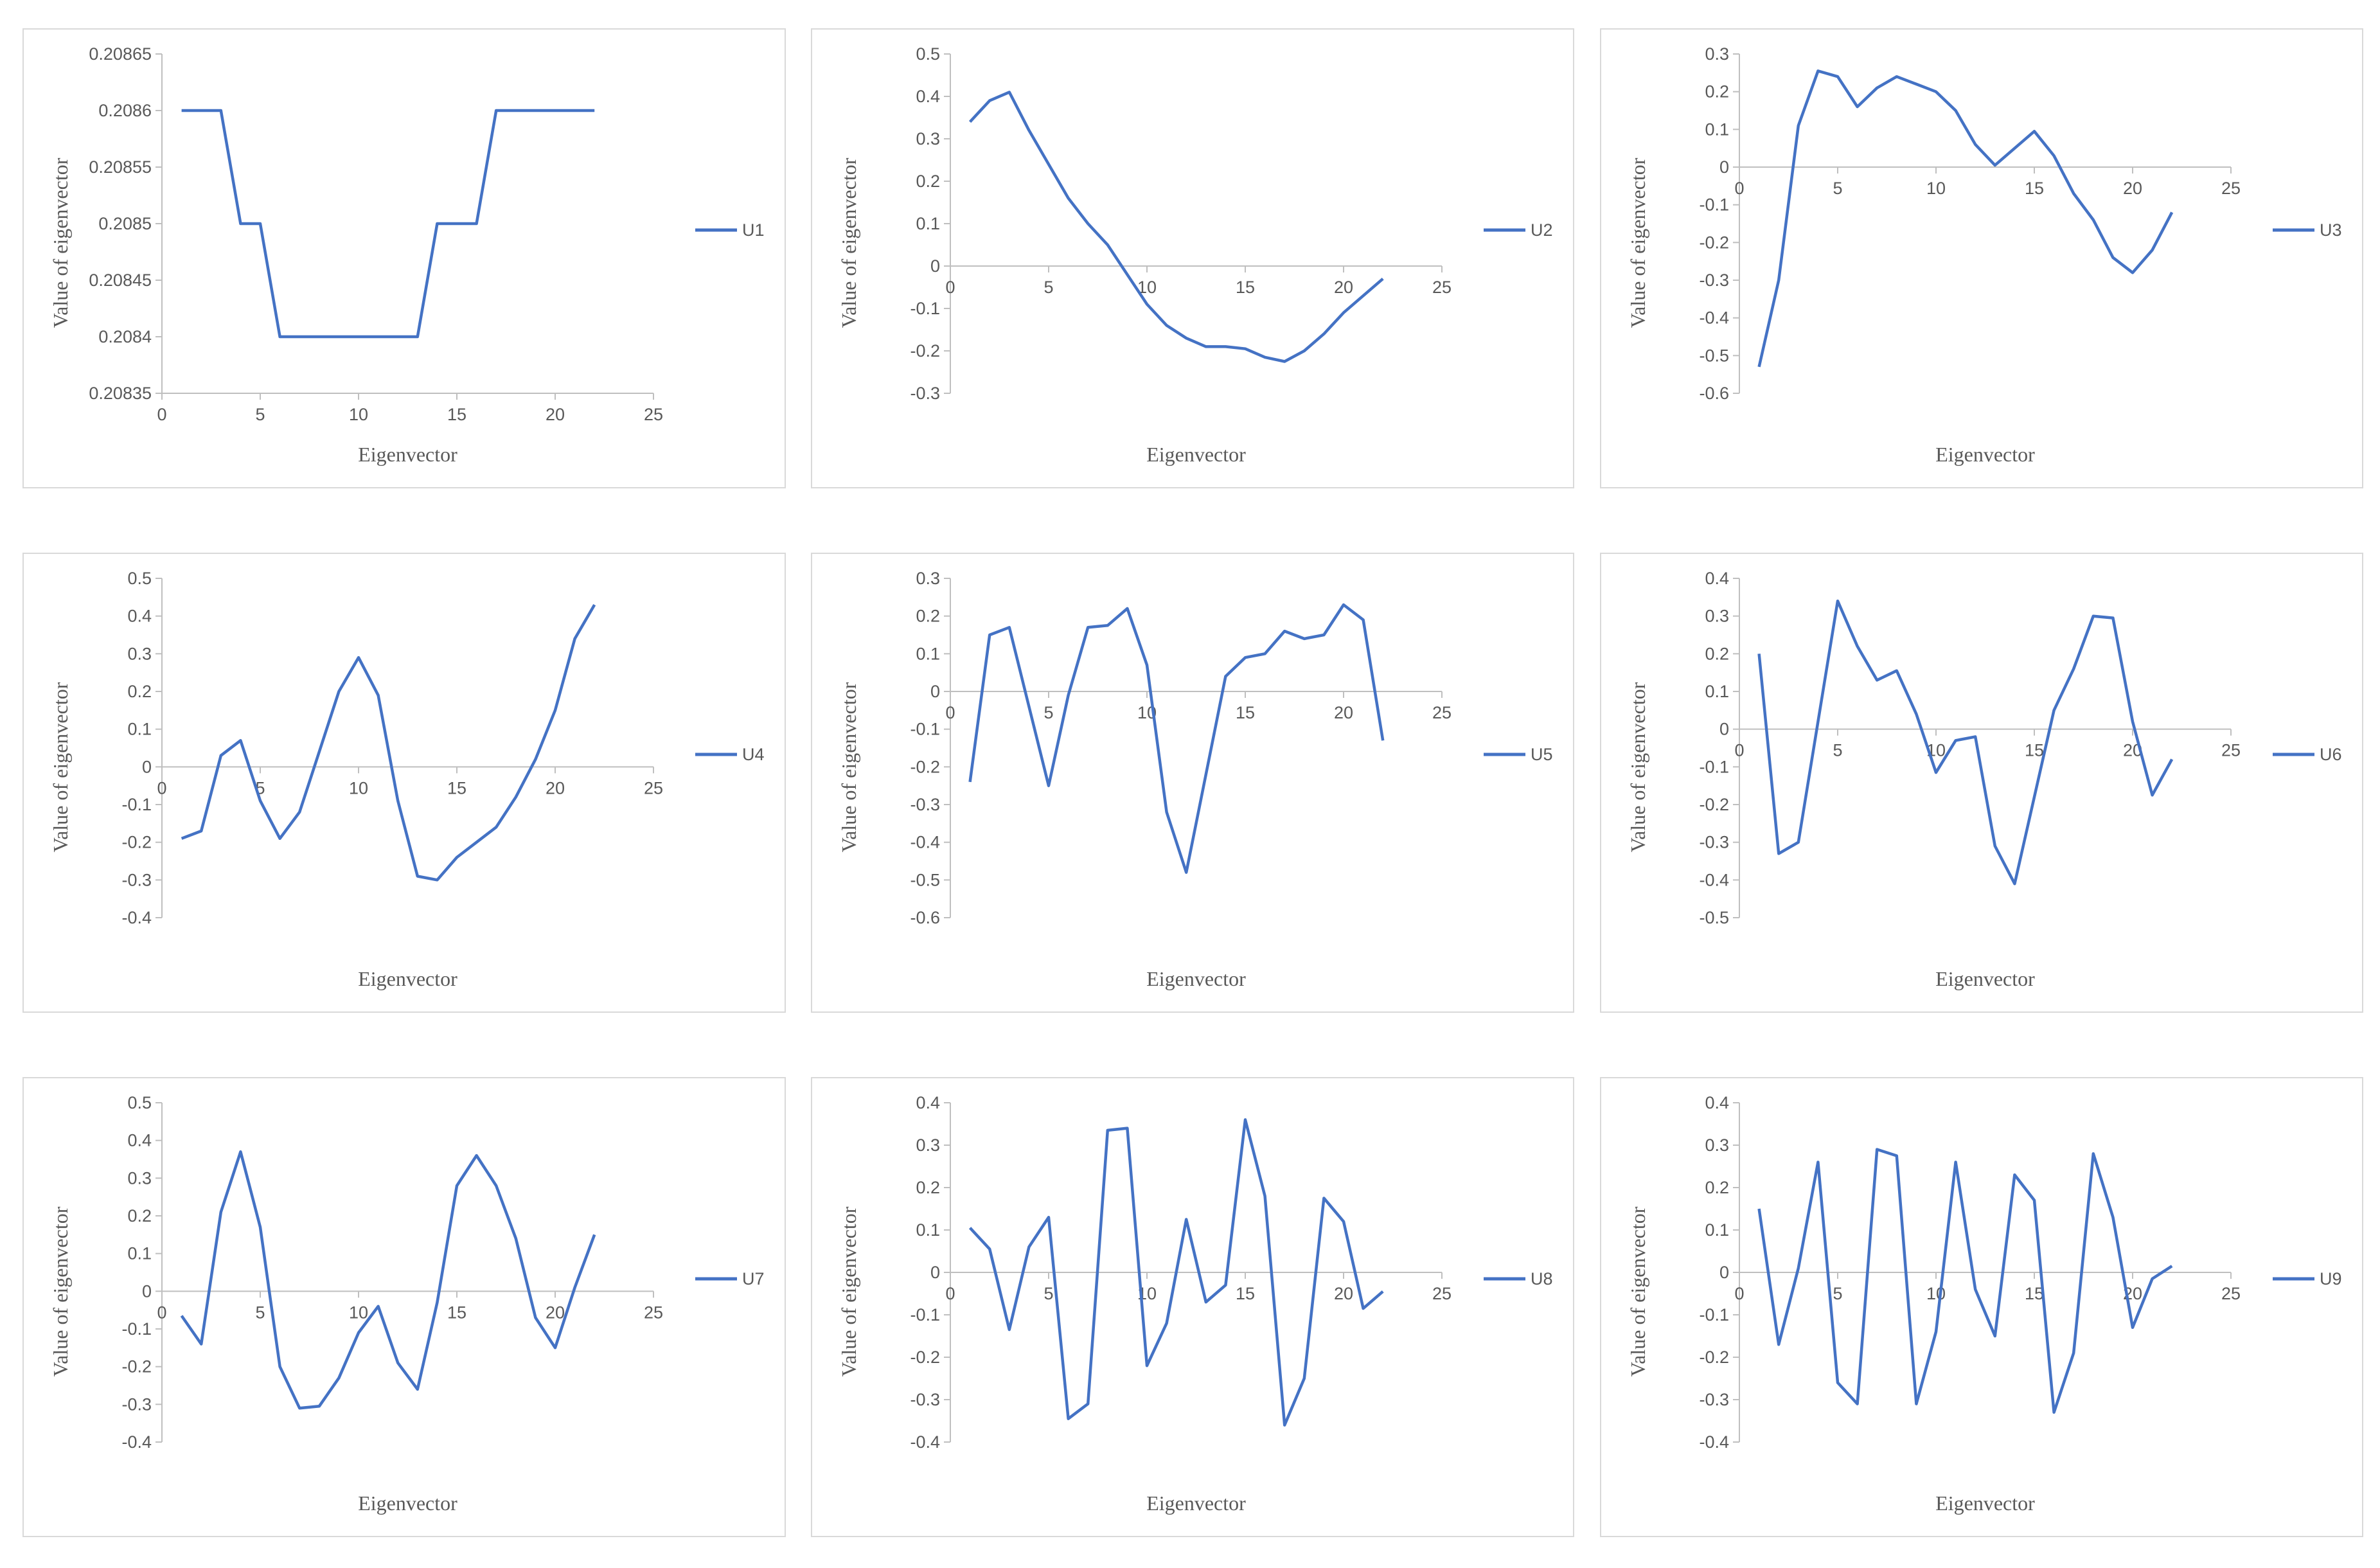 This screenshot has width=2380, height=1568. I want to click on series-line-u2, so click(1176, 227).